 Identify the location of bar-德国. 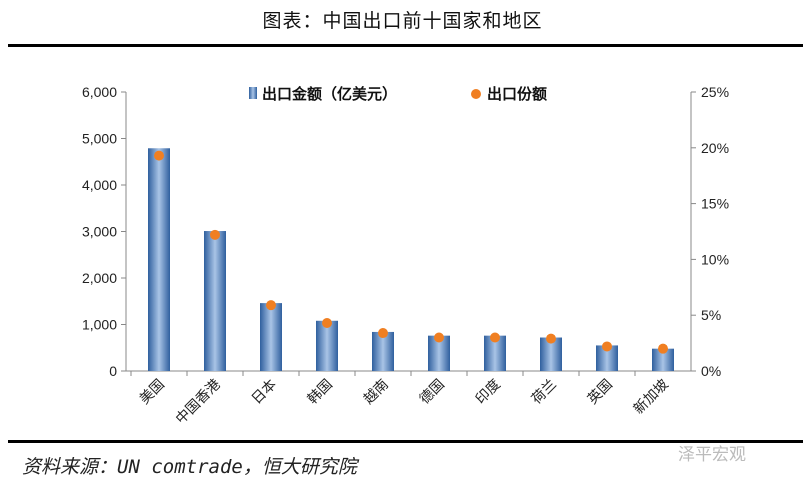
(439, 353).